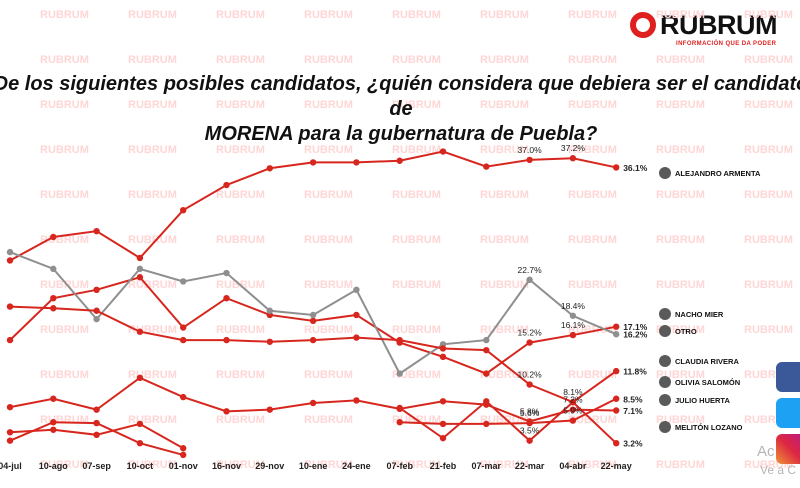 The height and width of the screenshot is (488, 800). Describe the element at coordinates (635, 327) in the screenshot. I see `data-label: 17.1%` at that location.